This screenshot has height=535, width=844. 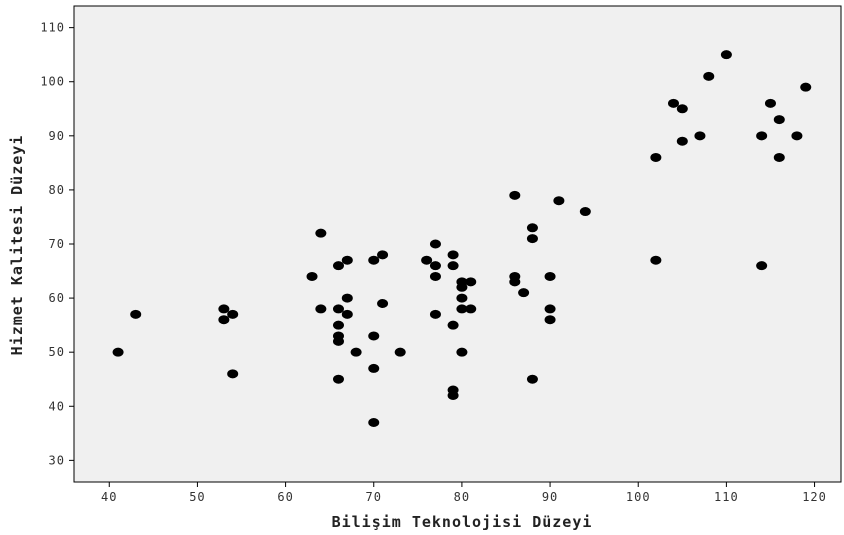 What do you see at coordinates (57, 352) in the screenshot?
I see `y-tick-label: 50` at bounding box center [57, 352].